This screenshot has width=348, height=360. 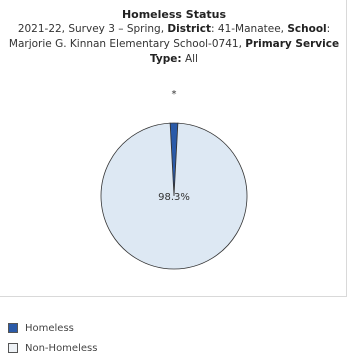 What do you see at coordinates (245, 51) in the screenshot?
I see `subtitle-service-label: Primary Service Type:` at bounding box center [245, 51].